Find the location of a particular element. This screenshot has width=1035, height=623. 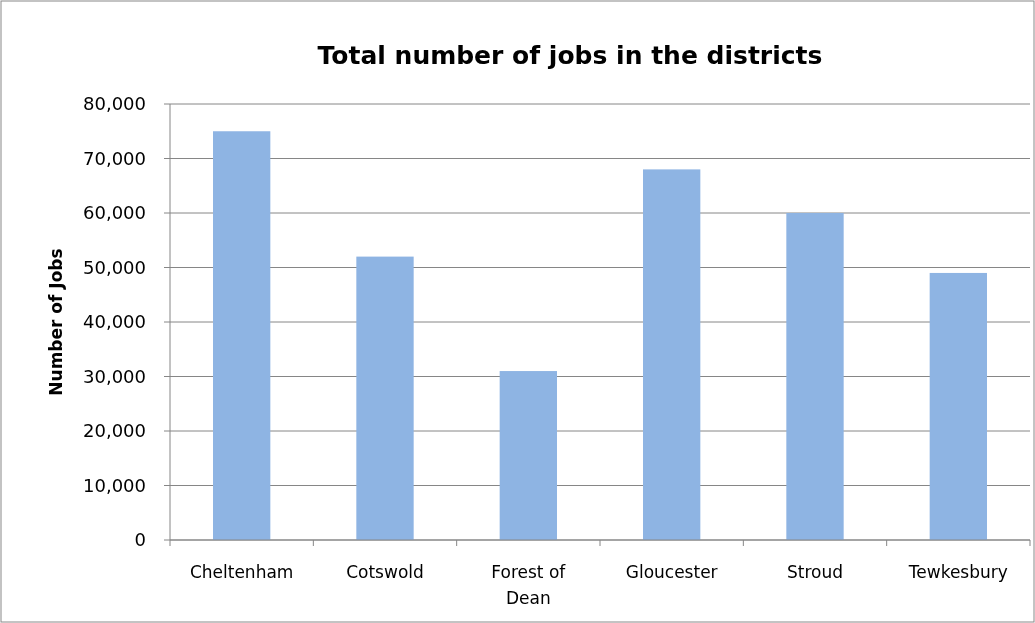

y-tick-label: 80,000 is located at coordinates (114, 104).